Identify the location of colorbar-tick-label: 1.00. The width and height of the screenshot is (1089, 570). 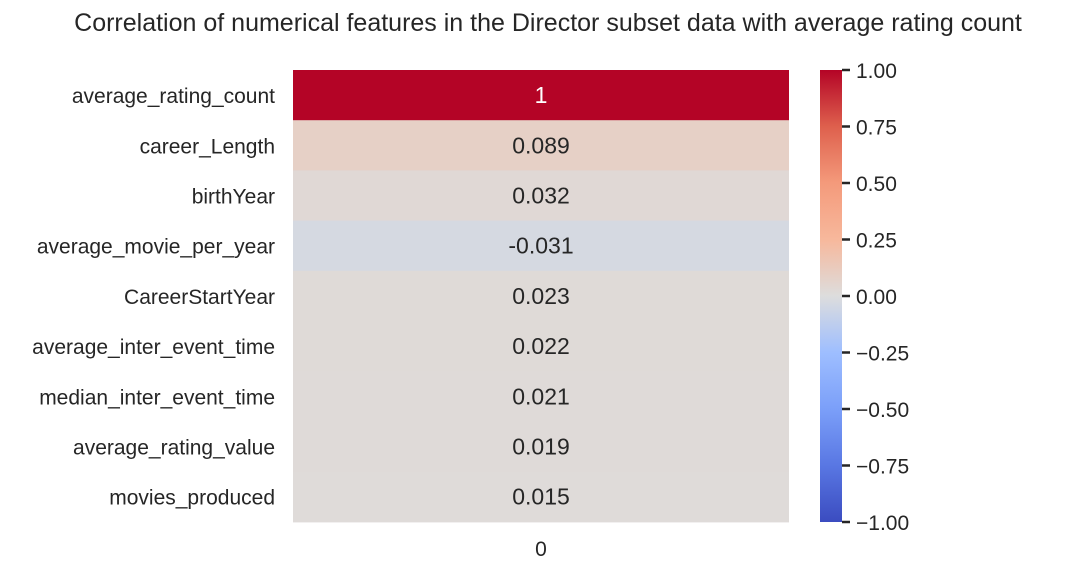
(876, 71).